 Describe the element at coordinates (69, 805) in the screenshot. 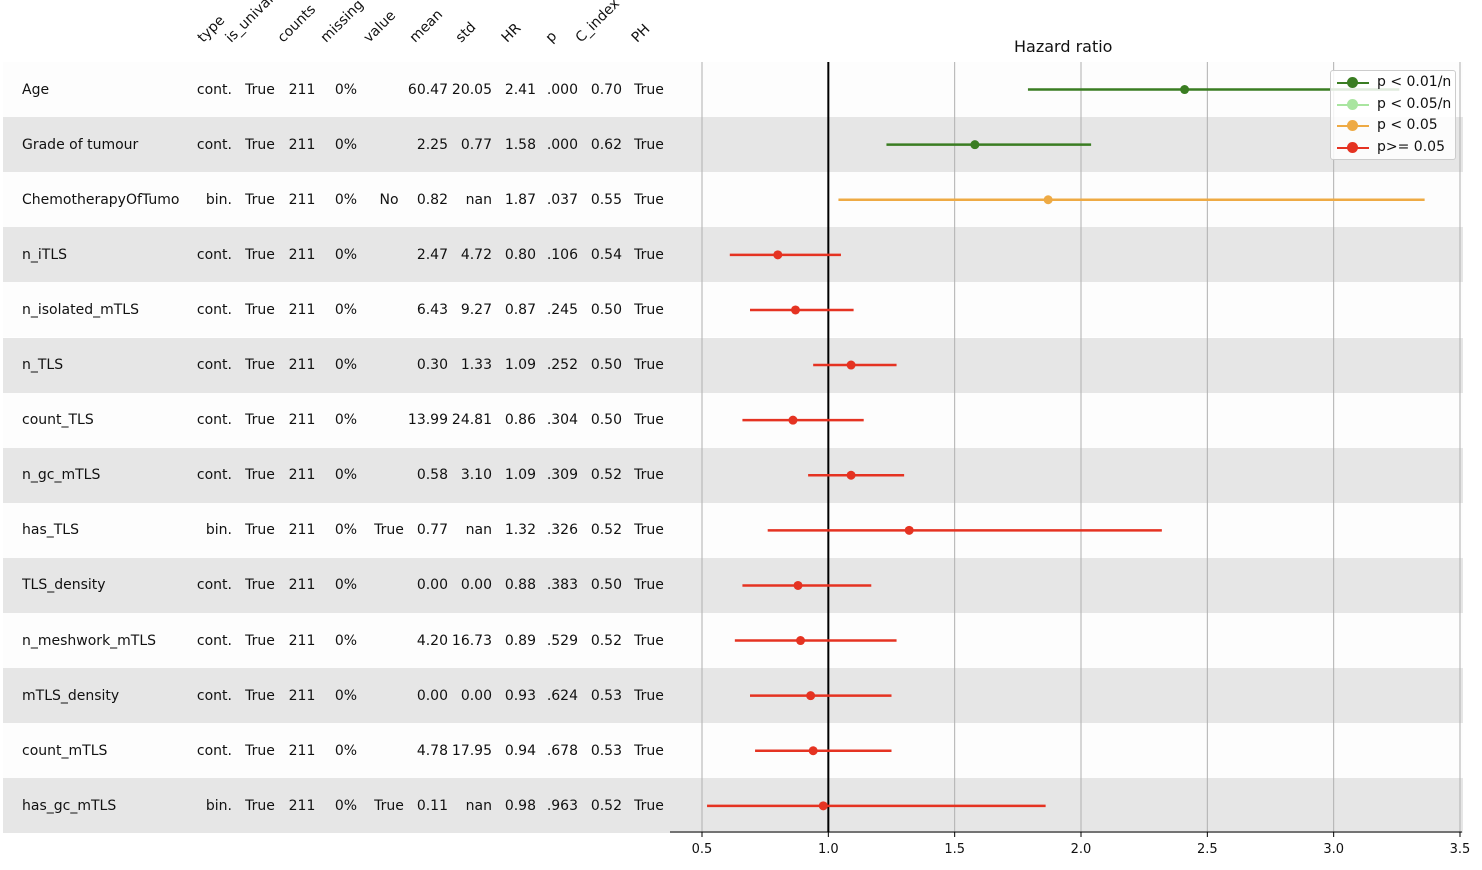

I see `cell-name: has_gc_mTLS` at that location.